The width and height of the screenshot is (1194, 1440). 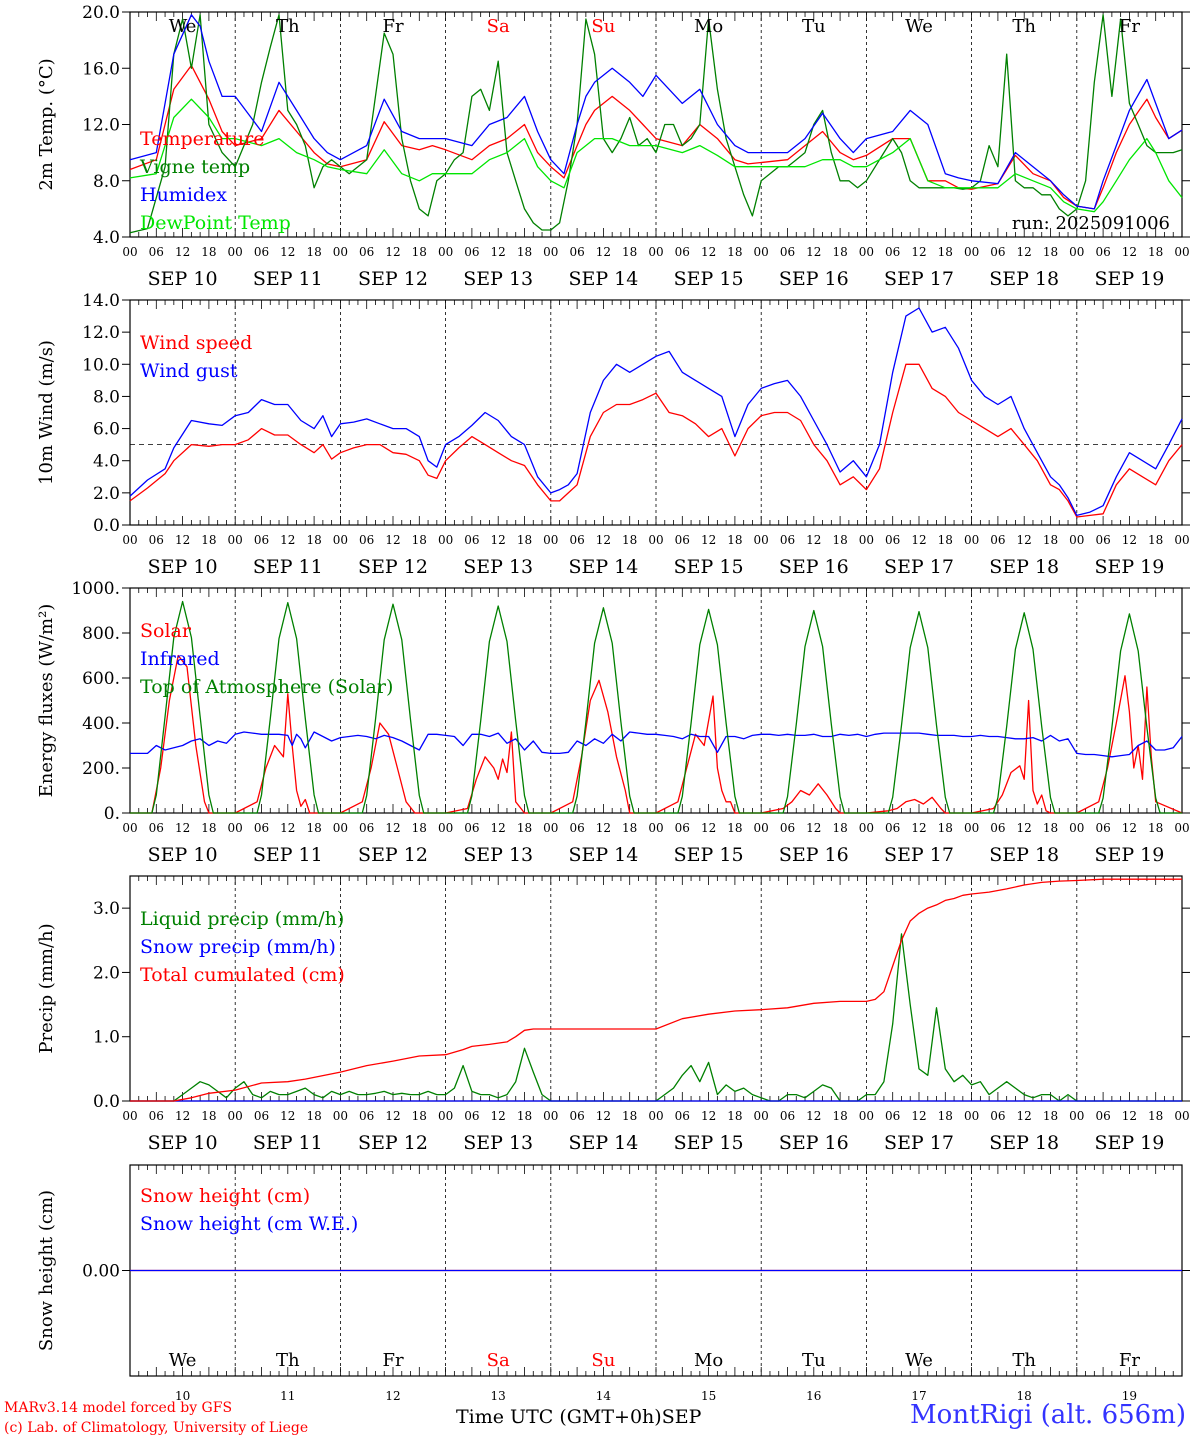 What do you see at coordinates (709, 855) in the screenshot?
I see `date-label: SEP 15` at bounding box center [709, 855].